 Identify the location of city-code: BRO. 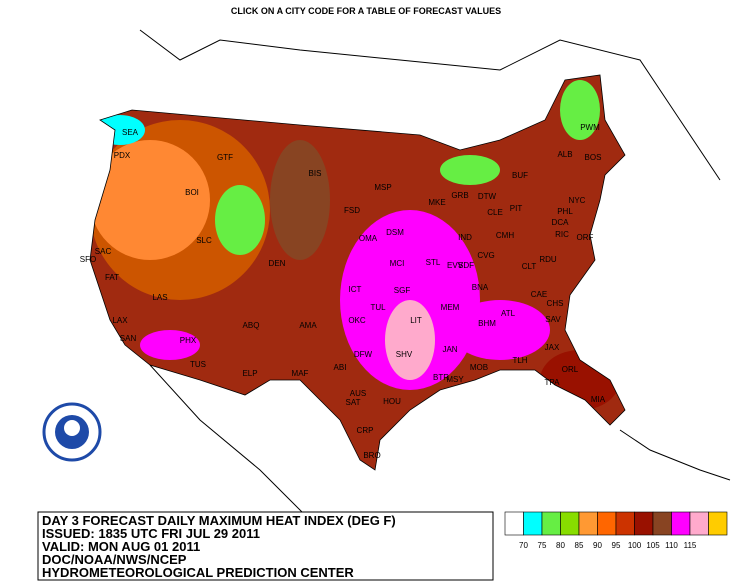
(371, 455).